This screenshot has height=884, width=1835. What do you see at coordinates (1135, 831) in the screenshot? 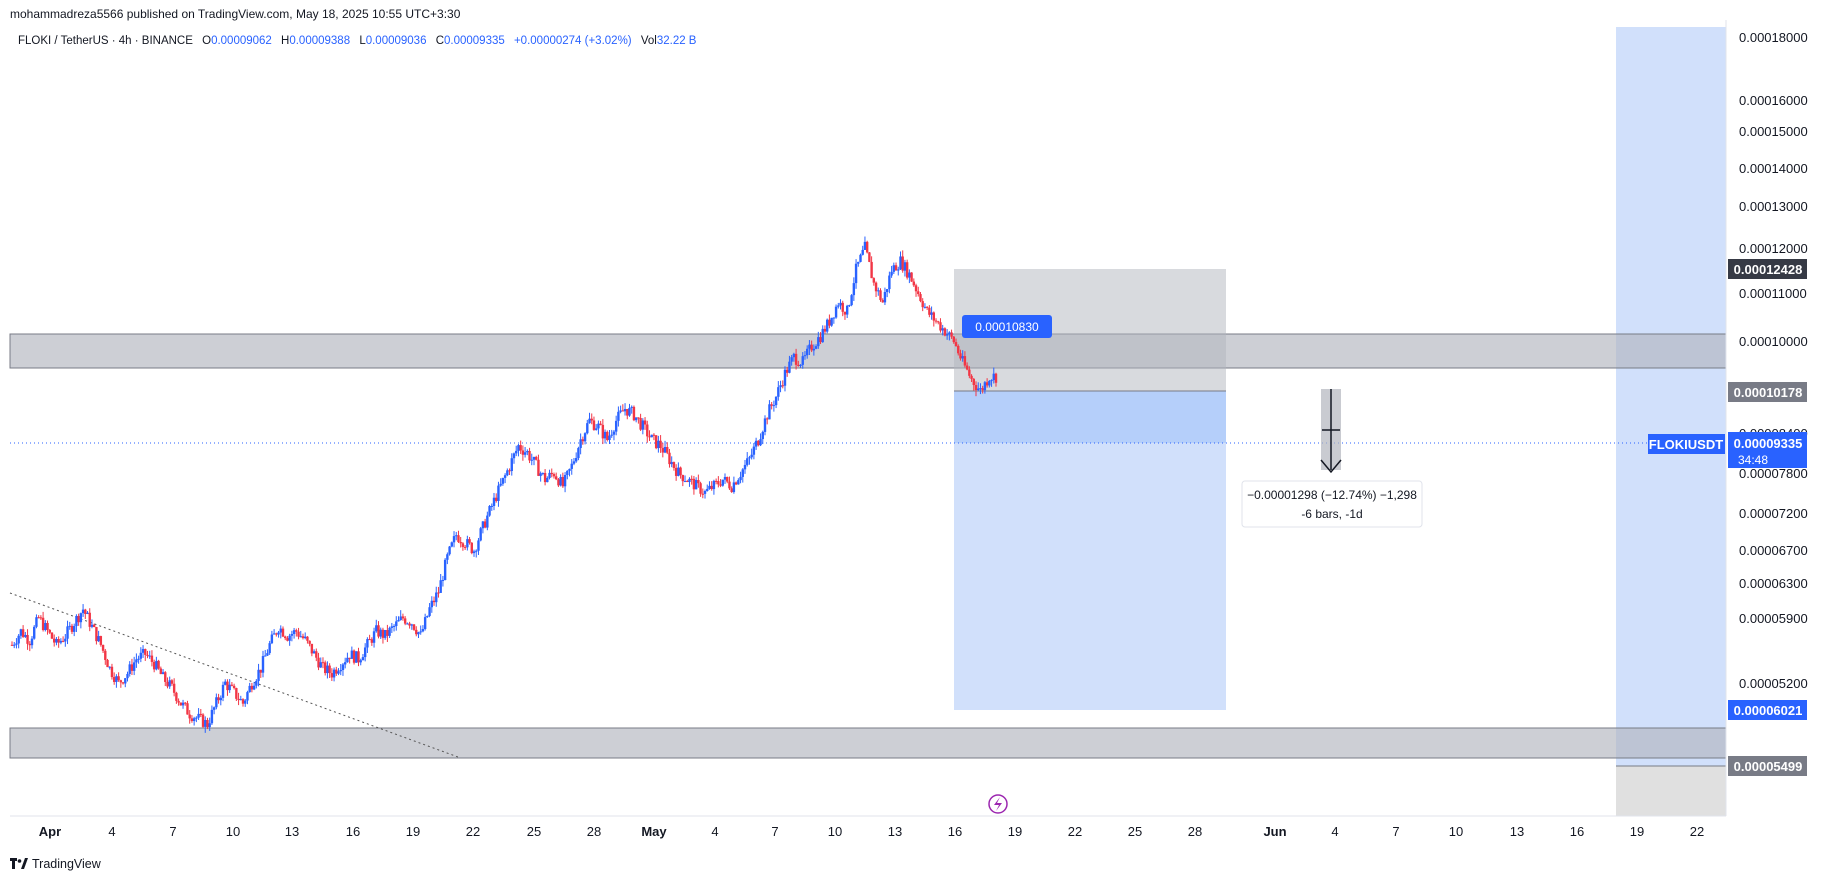
I see `x-tick-label: 25` at bounding box center [1135, 831].